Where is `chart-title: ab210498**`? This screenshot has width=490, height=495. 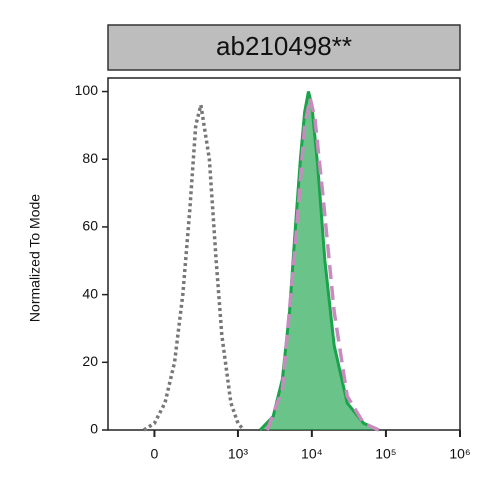 chart-title: ab210498** is located at coordinates (284, 46).